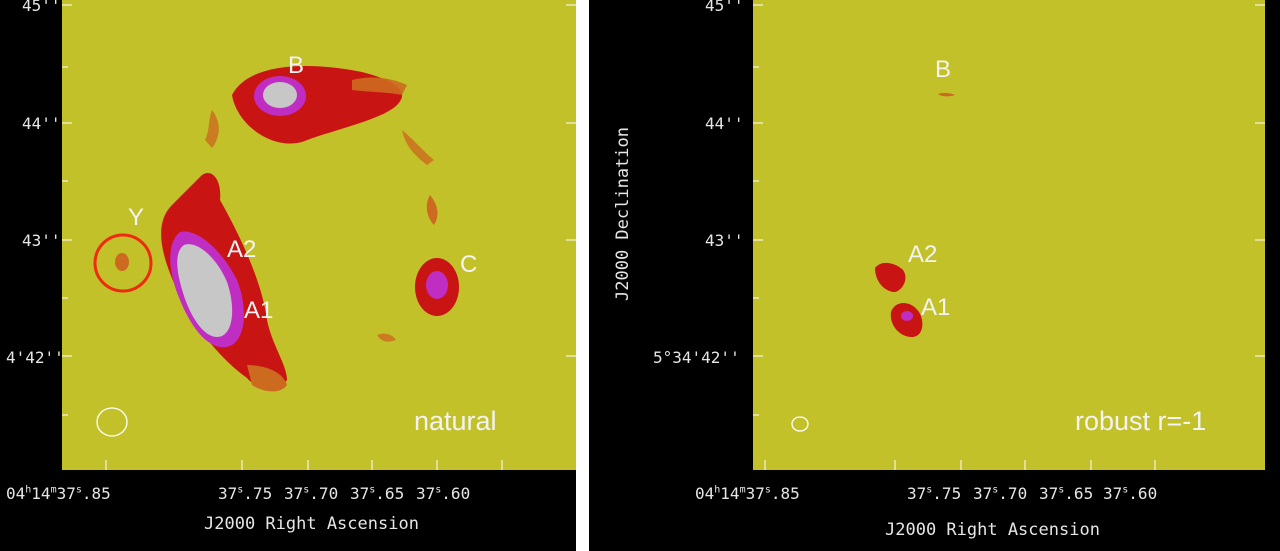  Describe the element at coordinates (123, 263) in the screenshot. I see `marker-circle-y` at that location.